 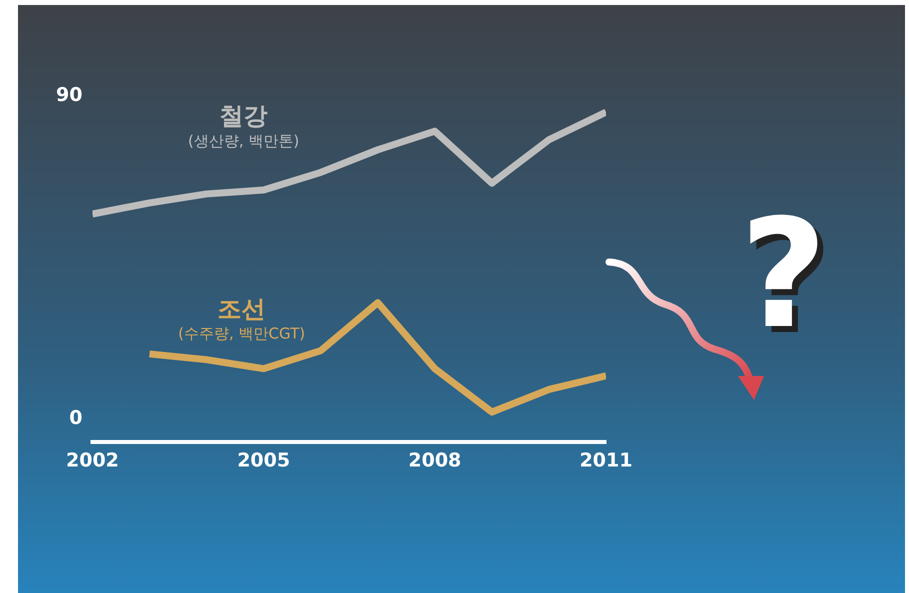 What do you see at coordinates (606, 461) in the screenshot?
I see `x-tick-label: 2011` at bounding box center [606, 461].